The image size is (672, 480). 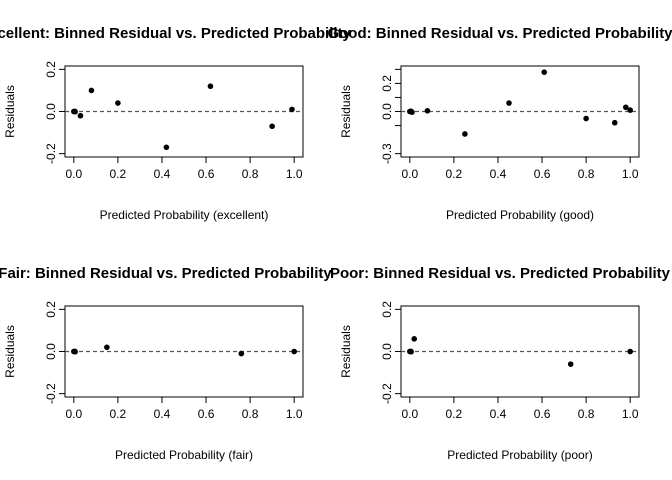 I want to click on x-tick-label-good-5: 1.0, so click(x=630, y=174).